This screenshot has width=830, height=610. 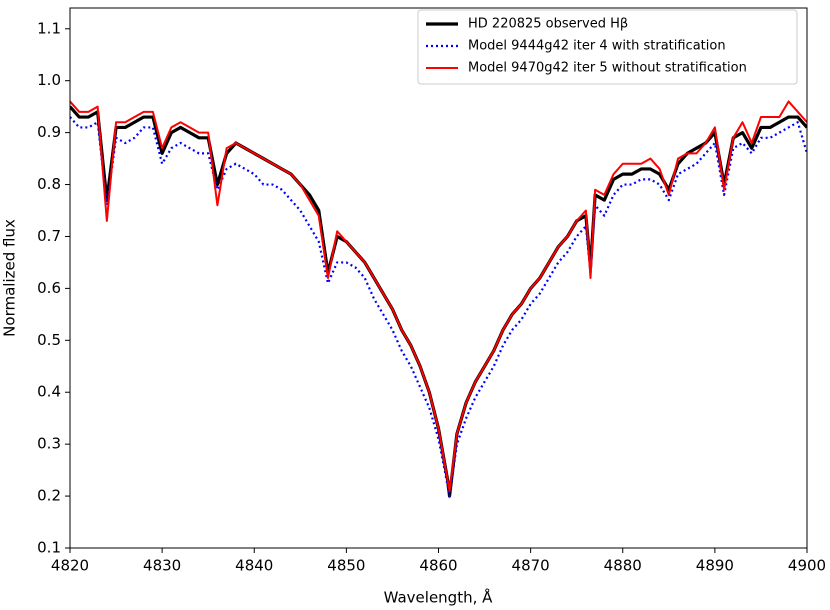 What do you see at coordinates (49, 132) in the screenshot?
I see `y-tick-label: 0.9` at bounding box center [49, 132].